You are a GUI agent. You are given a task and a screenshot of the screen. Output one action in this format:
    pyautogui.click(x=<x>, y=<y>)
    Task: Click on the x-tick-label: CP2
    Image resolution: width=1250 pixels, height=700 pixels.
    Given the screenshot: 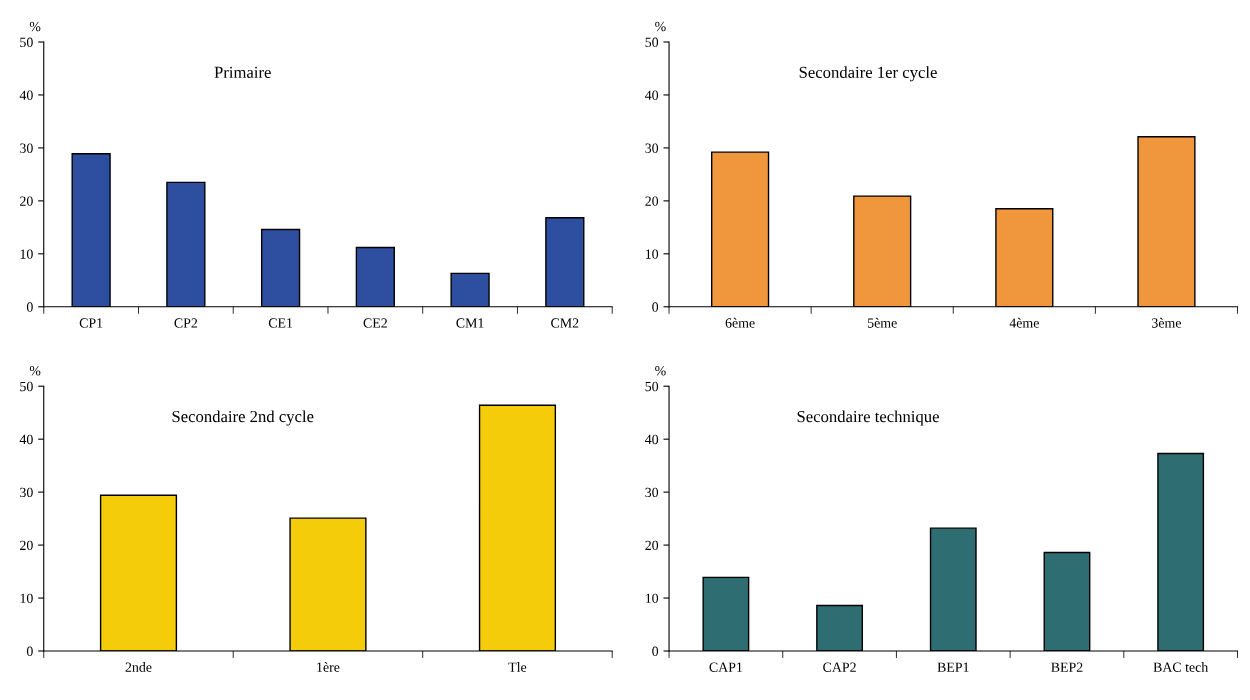 What is the action you would take?
    pyautogui.click(x=186, y=323)
    